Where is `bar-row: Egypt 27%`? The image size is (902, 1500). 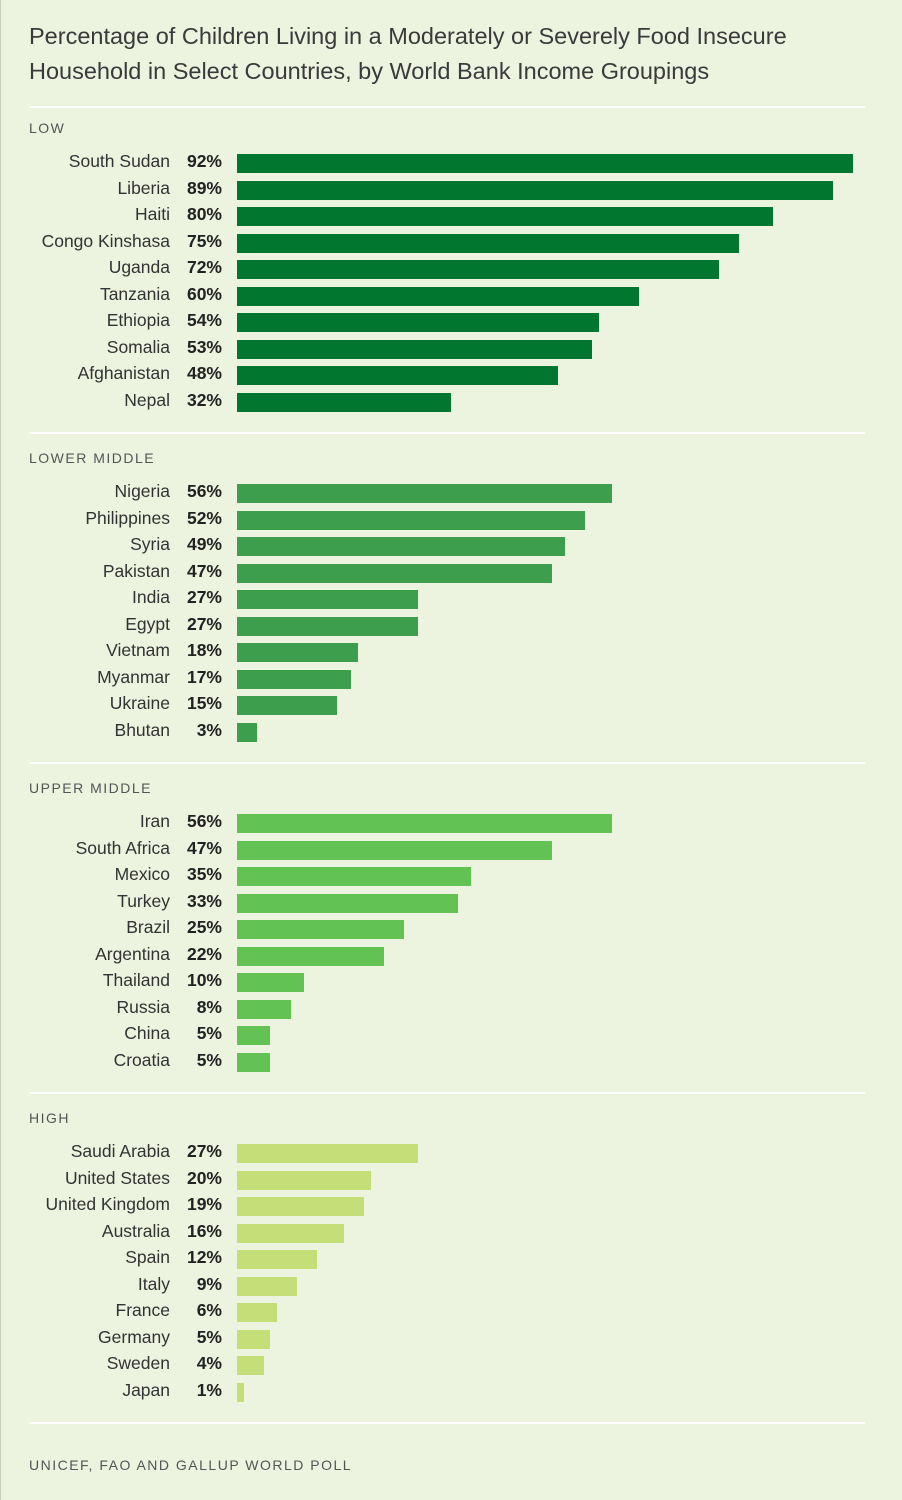
bar-row: Egypt 27% is located at coordinates (451, 625).